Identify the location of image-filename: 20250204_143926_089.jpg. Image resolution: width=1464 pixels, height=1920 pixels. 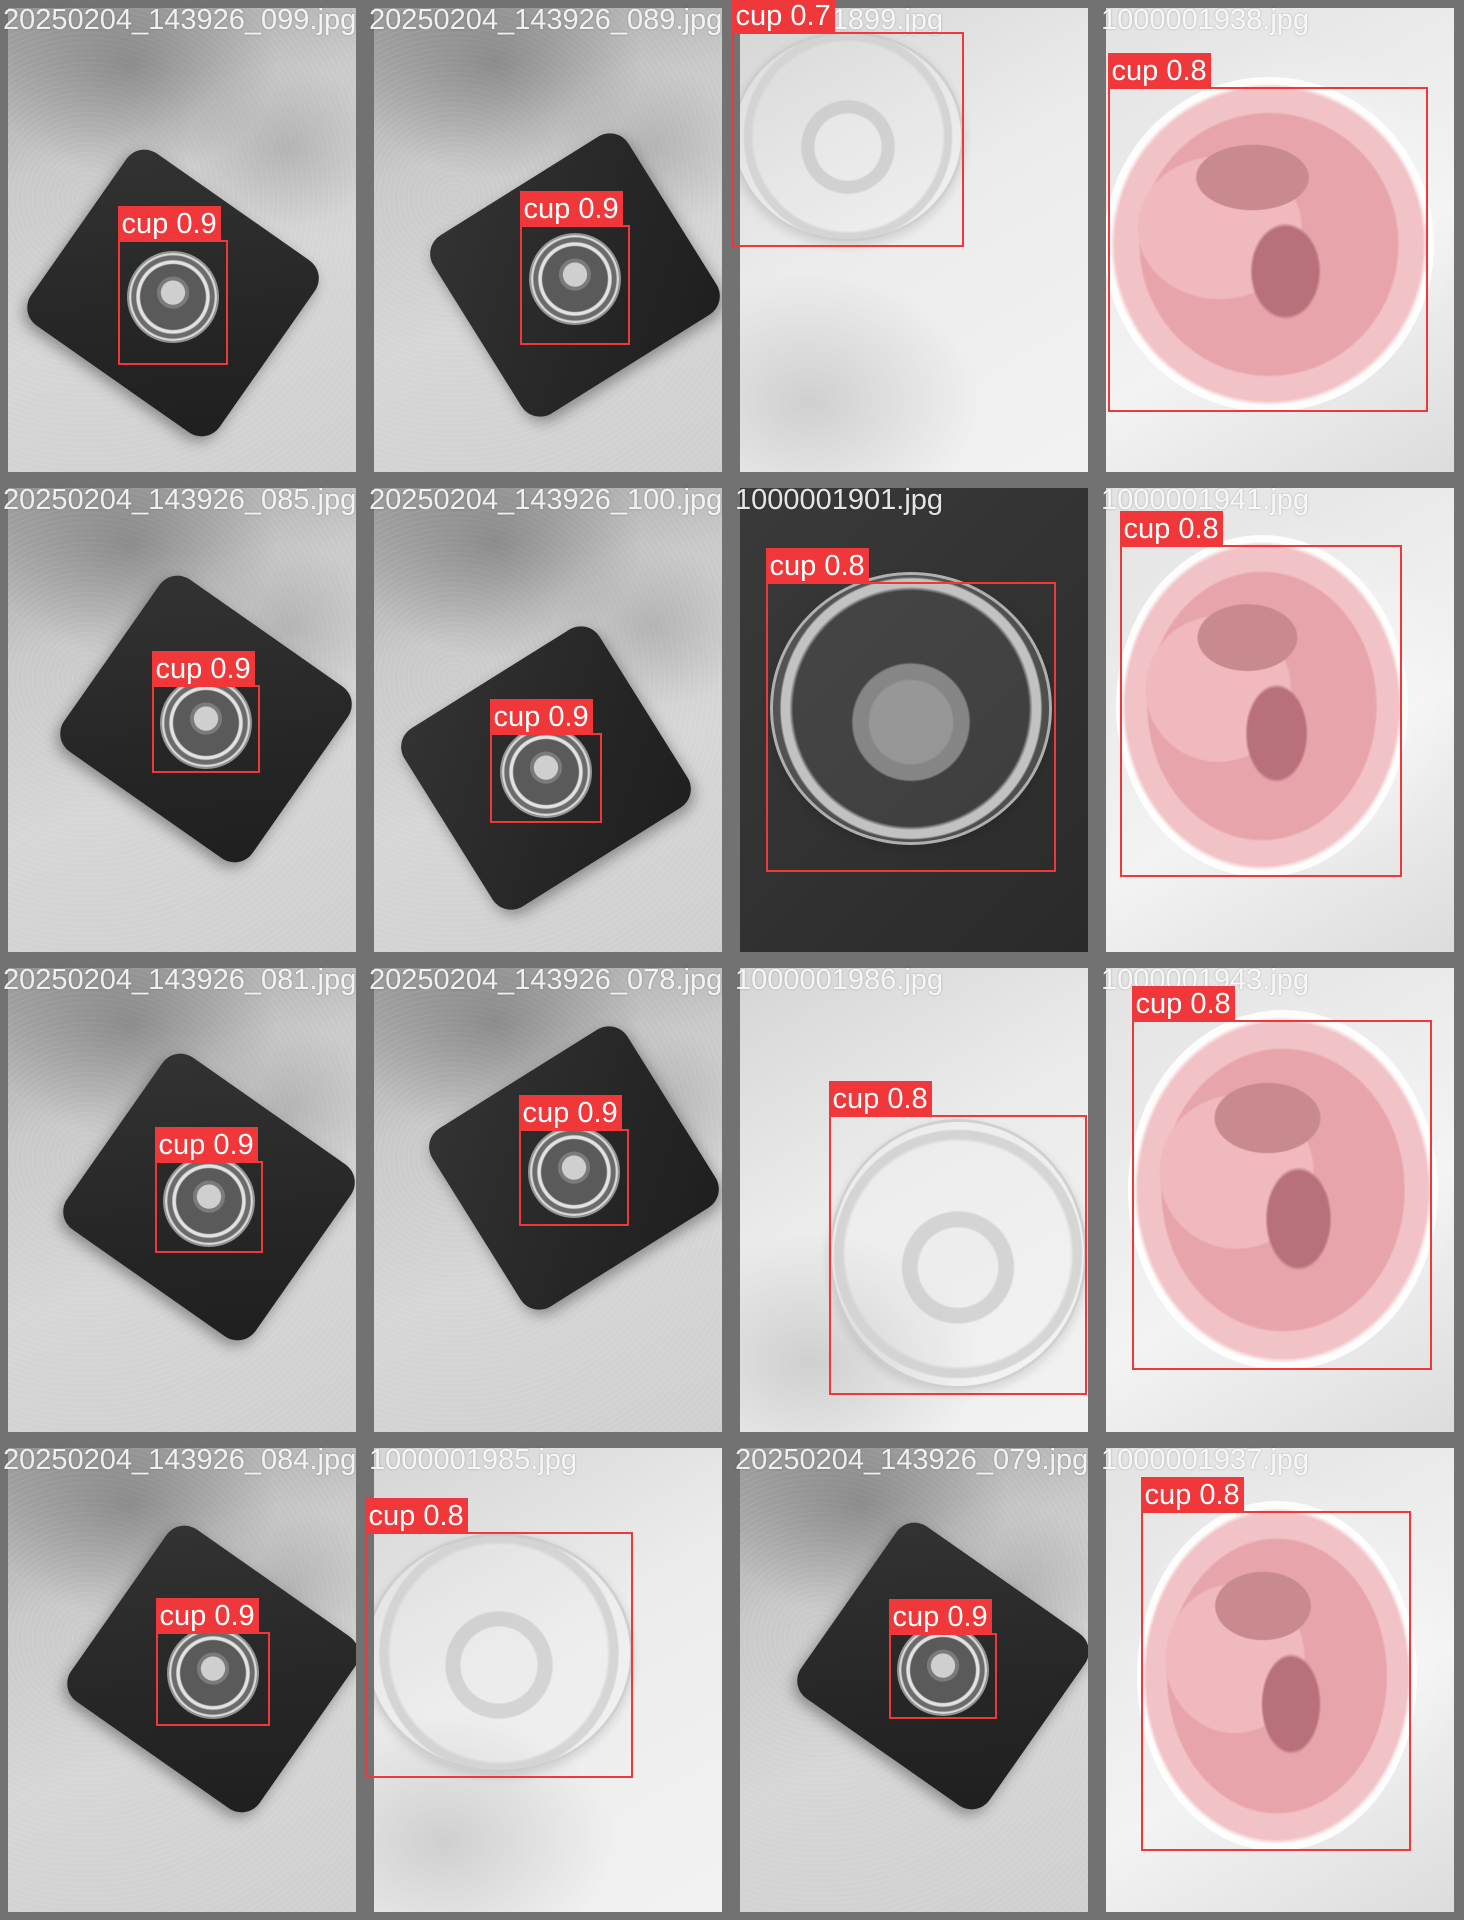
(546, 20).